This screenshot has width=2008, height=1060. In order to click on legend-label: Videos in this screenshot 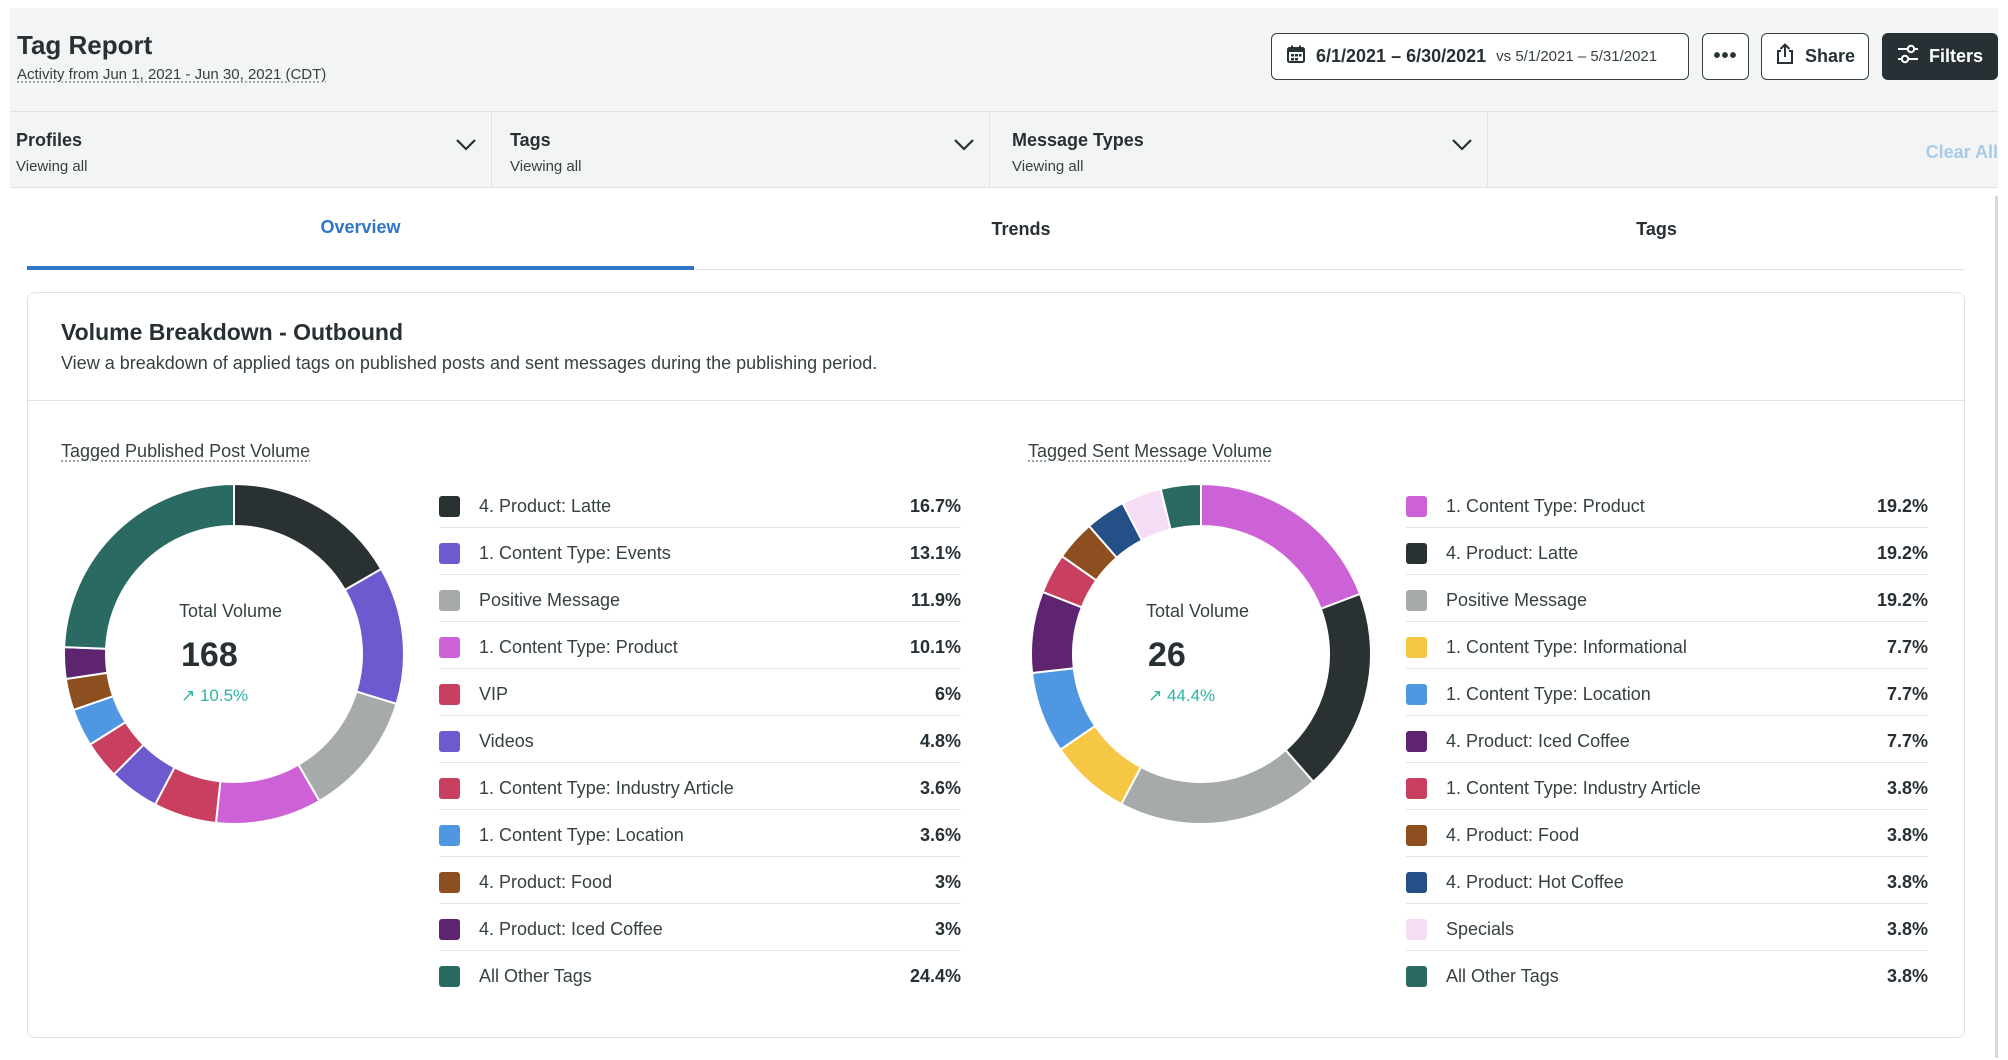, I will do `click(506, 741)`.